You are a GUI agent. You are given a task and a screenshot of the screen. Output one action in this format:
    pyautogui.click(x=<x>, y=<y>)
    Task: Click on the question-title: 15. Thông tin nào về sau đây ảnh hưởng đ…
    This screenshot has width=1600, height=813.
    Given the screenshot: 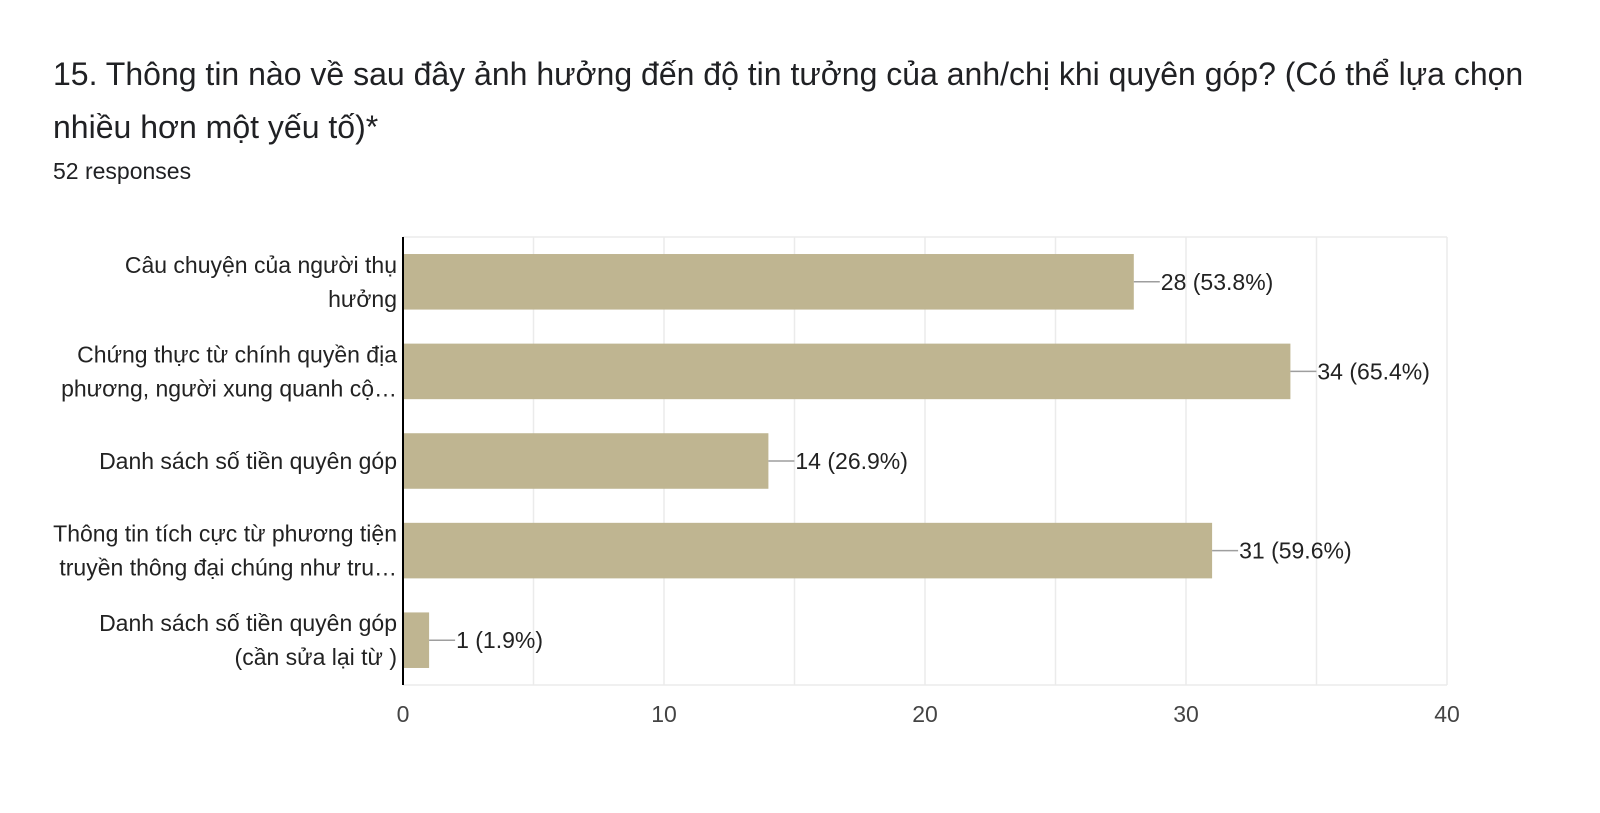 What is the action you would take?
    pyautogui.click(x=788, y=100)
    